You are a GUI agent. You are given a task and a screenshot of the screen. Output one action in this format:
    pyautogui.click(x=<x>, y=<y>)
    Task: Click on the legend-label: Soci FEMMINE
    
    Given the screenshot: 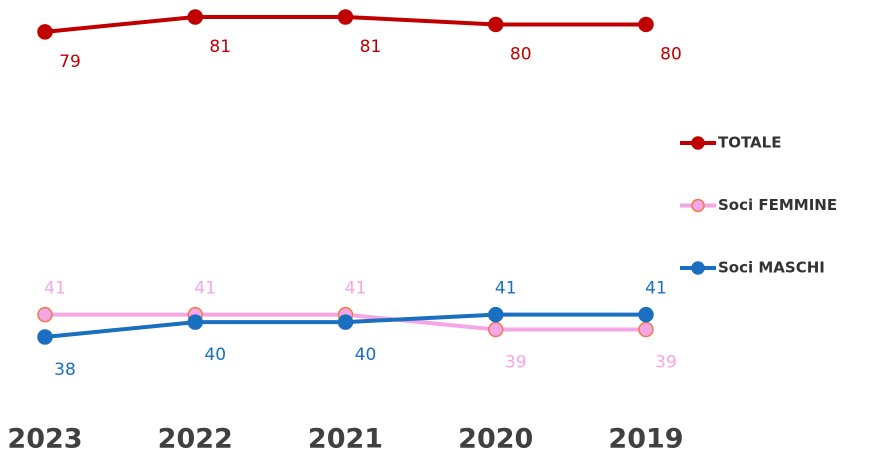 What is the action you would take?
    pyautogui.click(x=777, y=205)
    